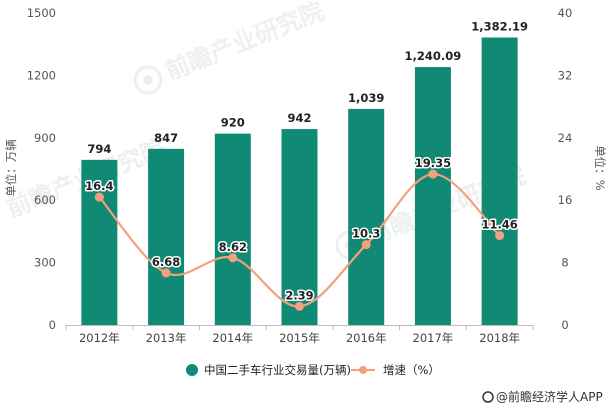  Describe the element at coordinates (277, 370) in the screenshot. I see `legend-bar-label: 中国二手车行业交易量(万辆)` at that location.